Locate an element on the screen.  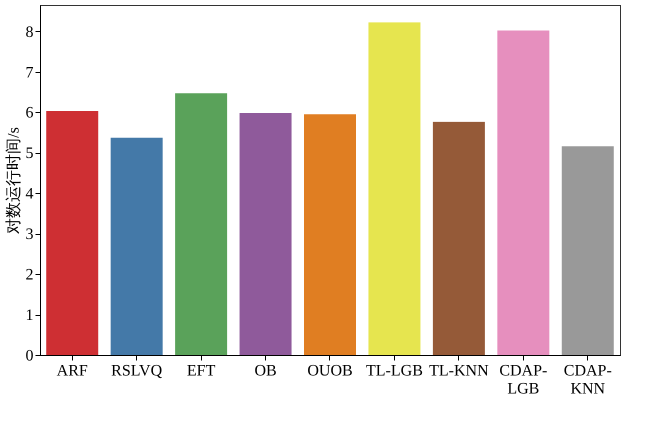
y-tick-label: 6 is located at coordinates (30, 113).